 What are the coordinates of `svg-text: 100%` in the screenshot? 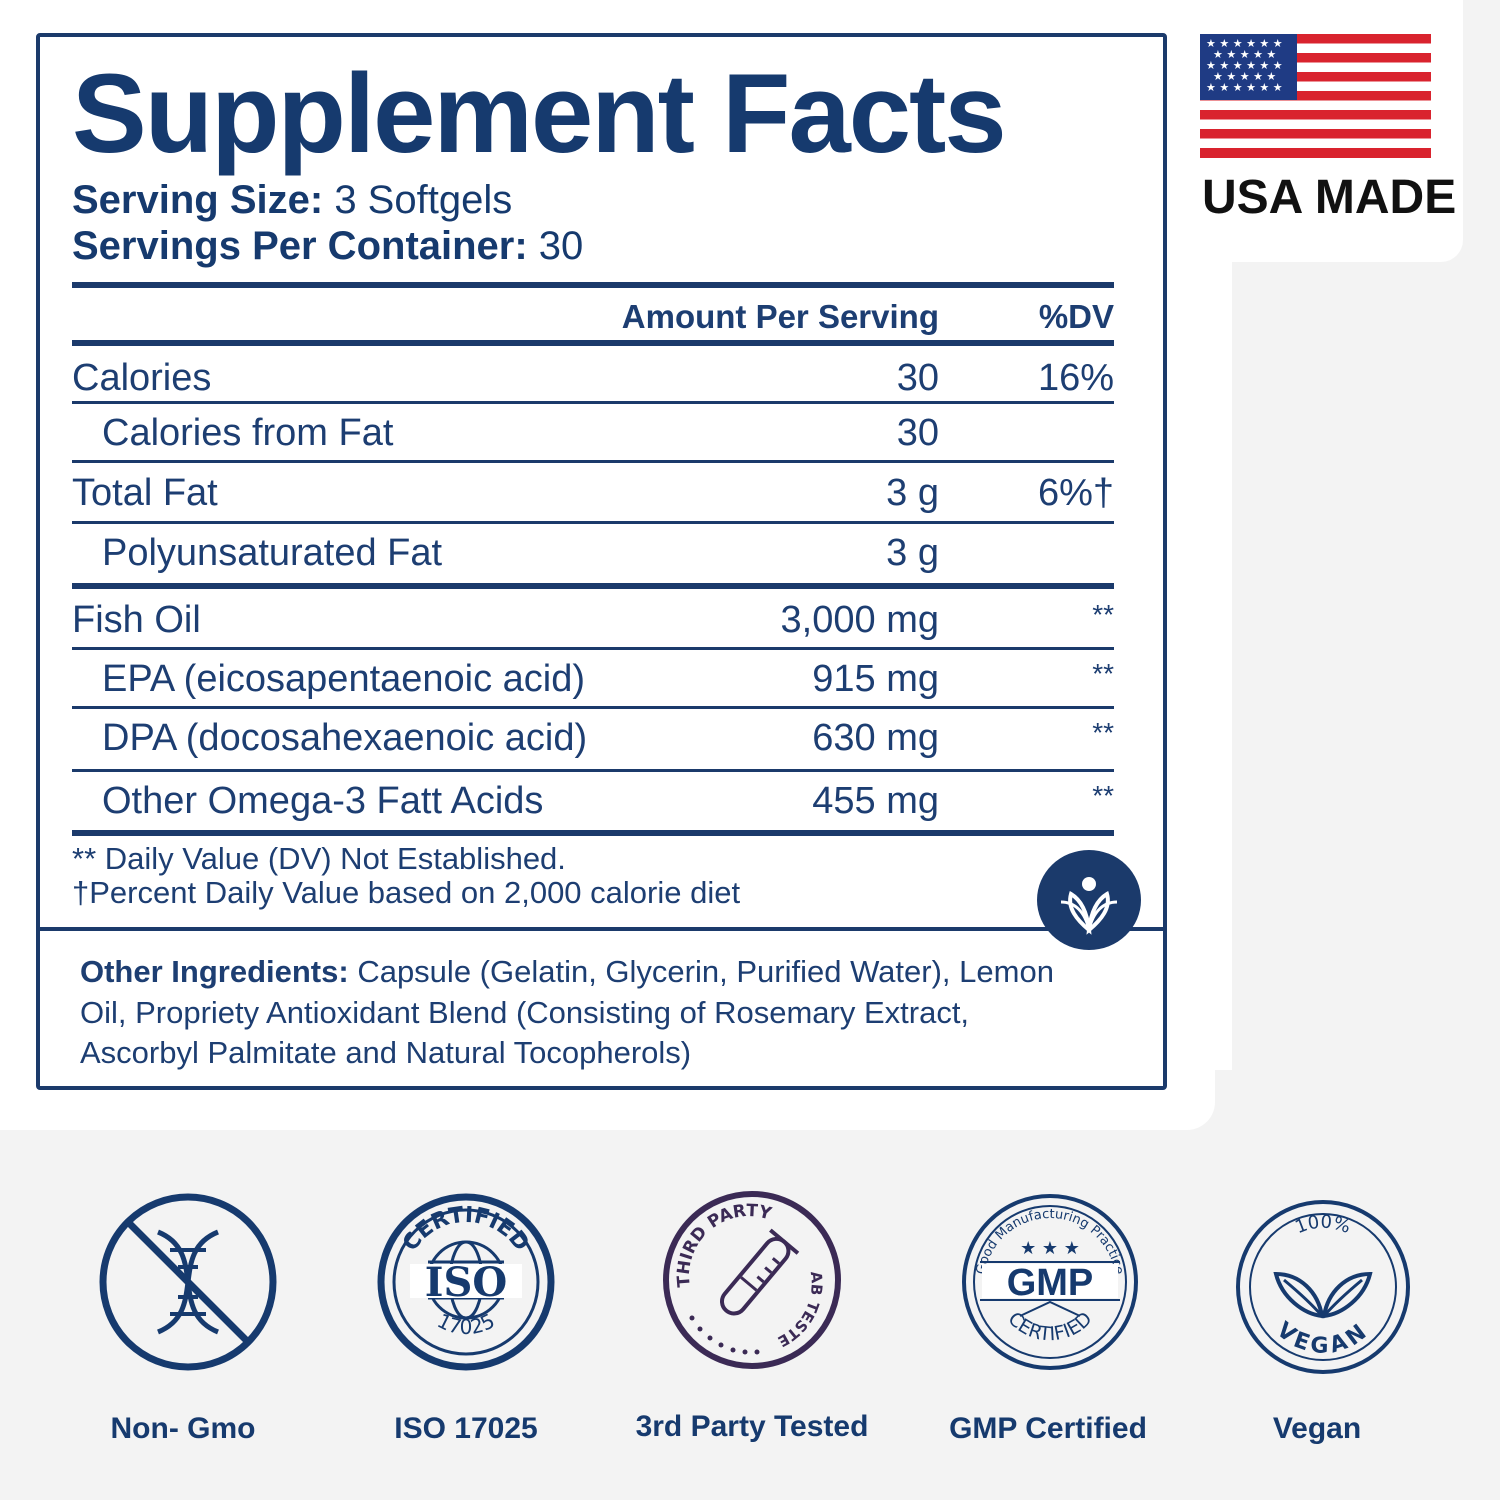 It's located at (1322, 1225).